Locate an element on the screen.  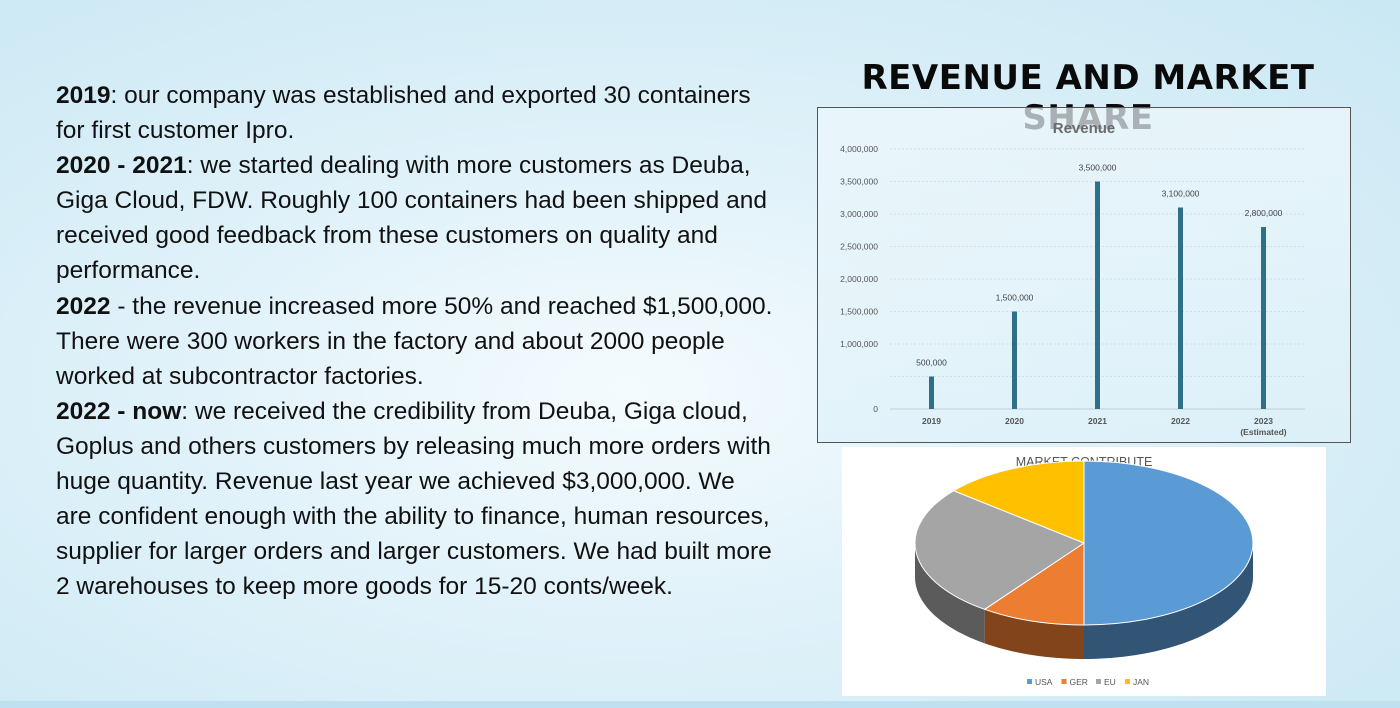
x-tick-label: 2020 is located at coordinates (1014, 421).